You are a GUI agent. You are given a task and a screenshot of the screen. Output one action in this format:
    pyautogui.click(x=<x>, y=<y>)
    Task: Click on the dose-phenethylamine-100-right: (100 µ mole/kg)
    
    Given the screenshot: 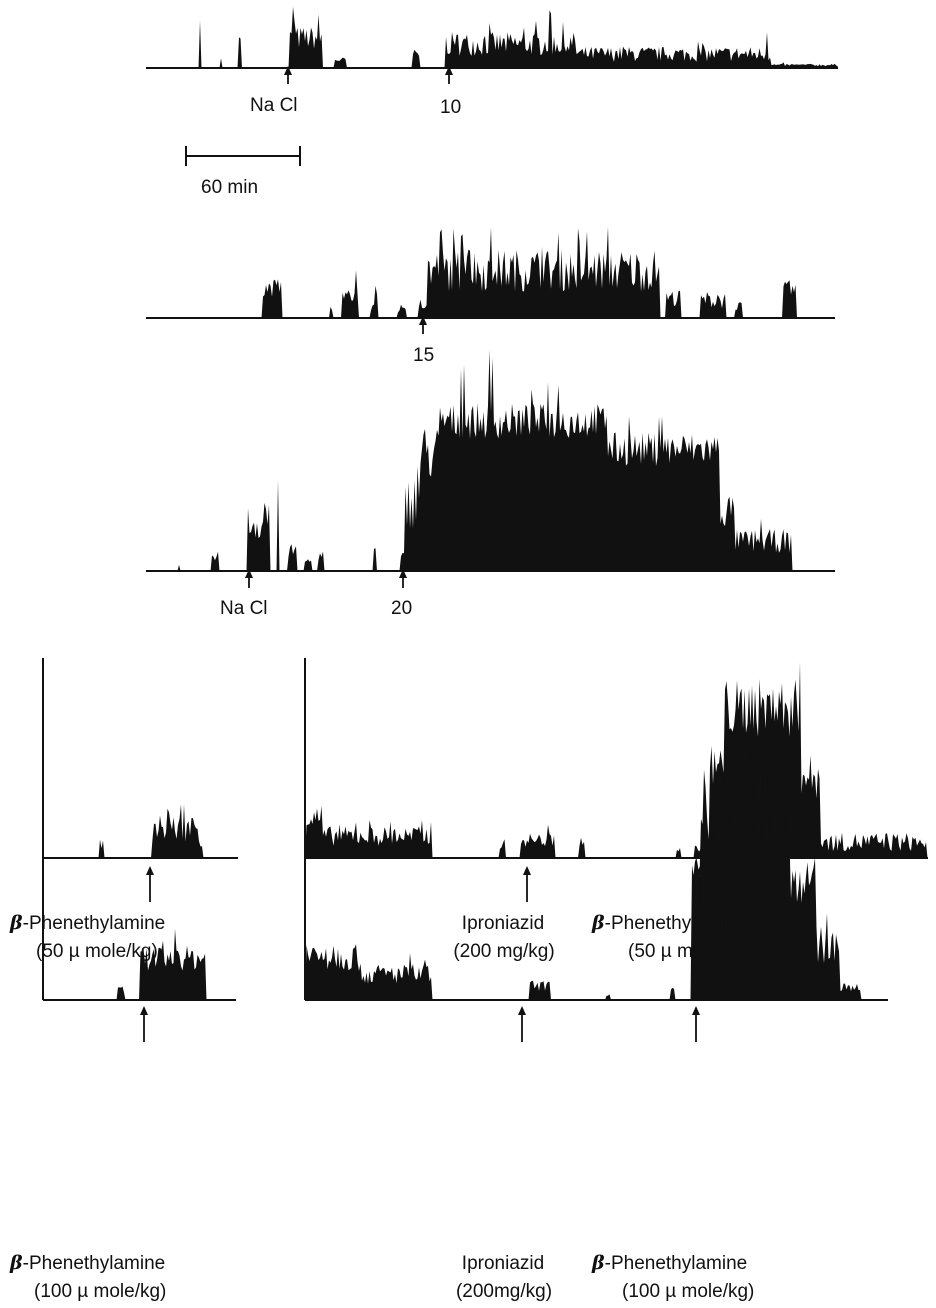 What is the action you would take?
    pyautogui.click(x=688, y=1291)
    